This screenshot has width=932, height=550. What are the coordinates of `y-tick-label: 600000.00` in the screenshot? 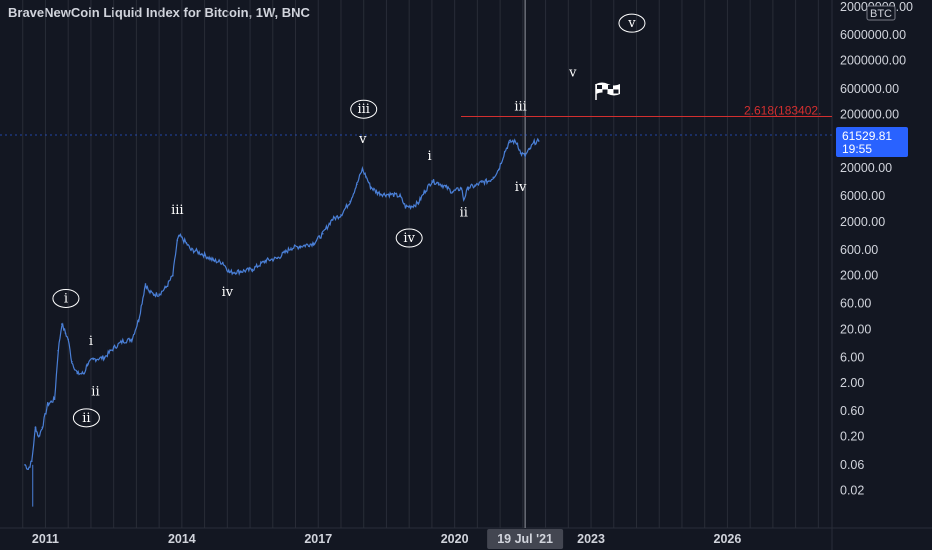 It's located at (869, 89).